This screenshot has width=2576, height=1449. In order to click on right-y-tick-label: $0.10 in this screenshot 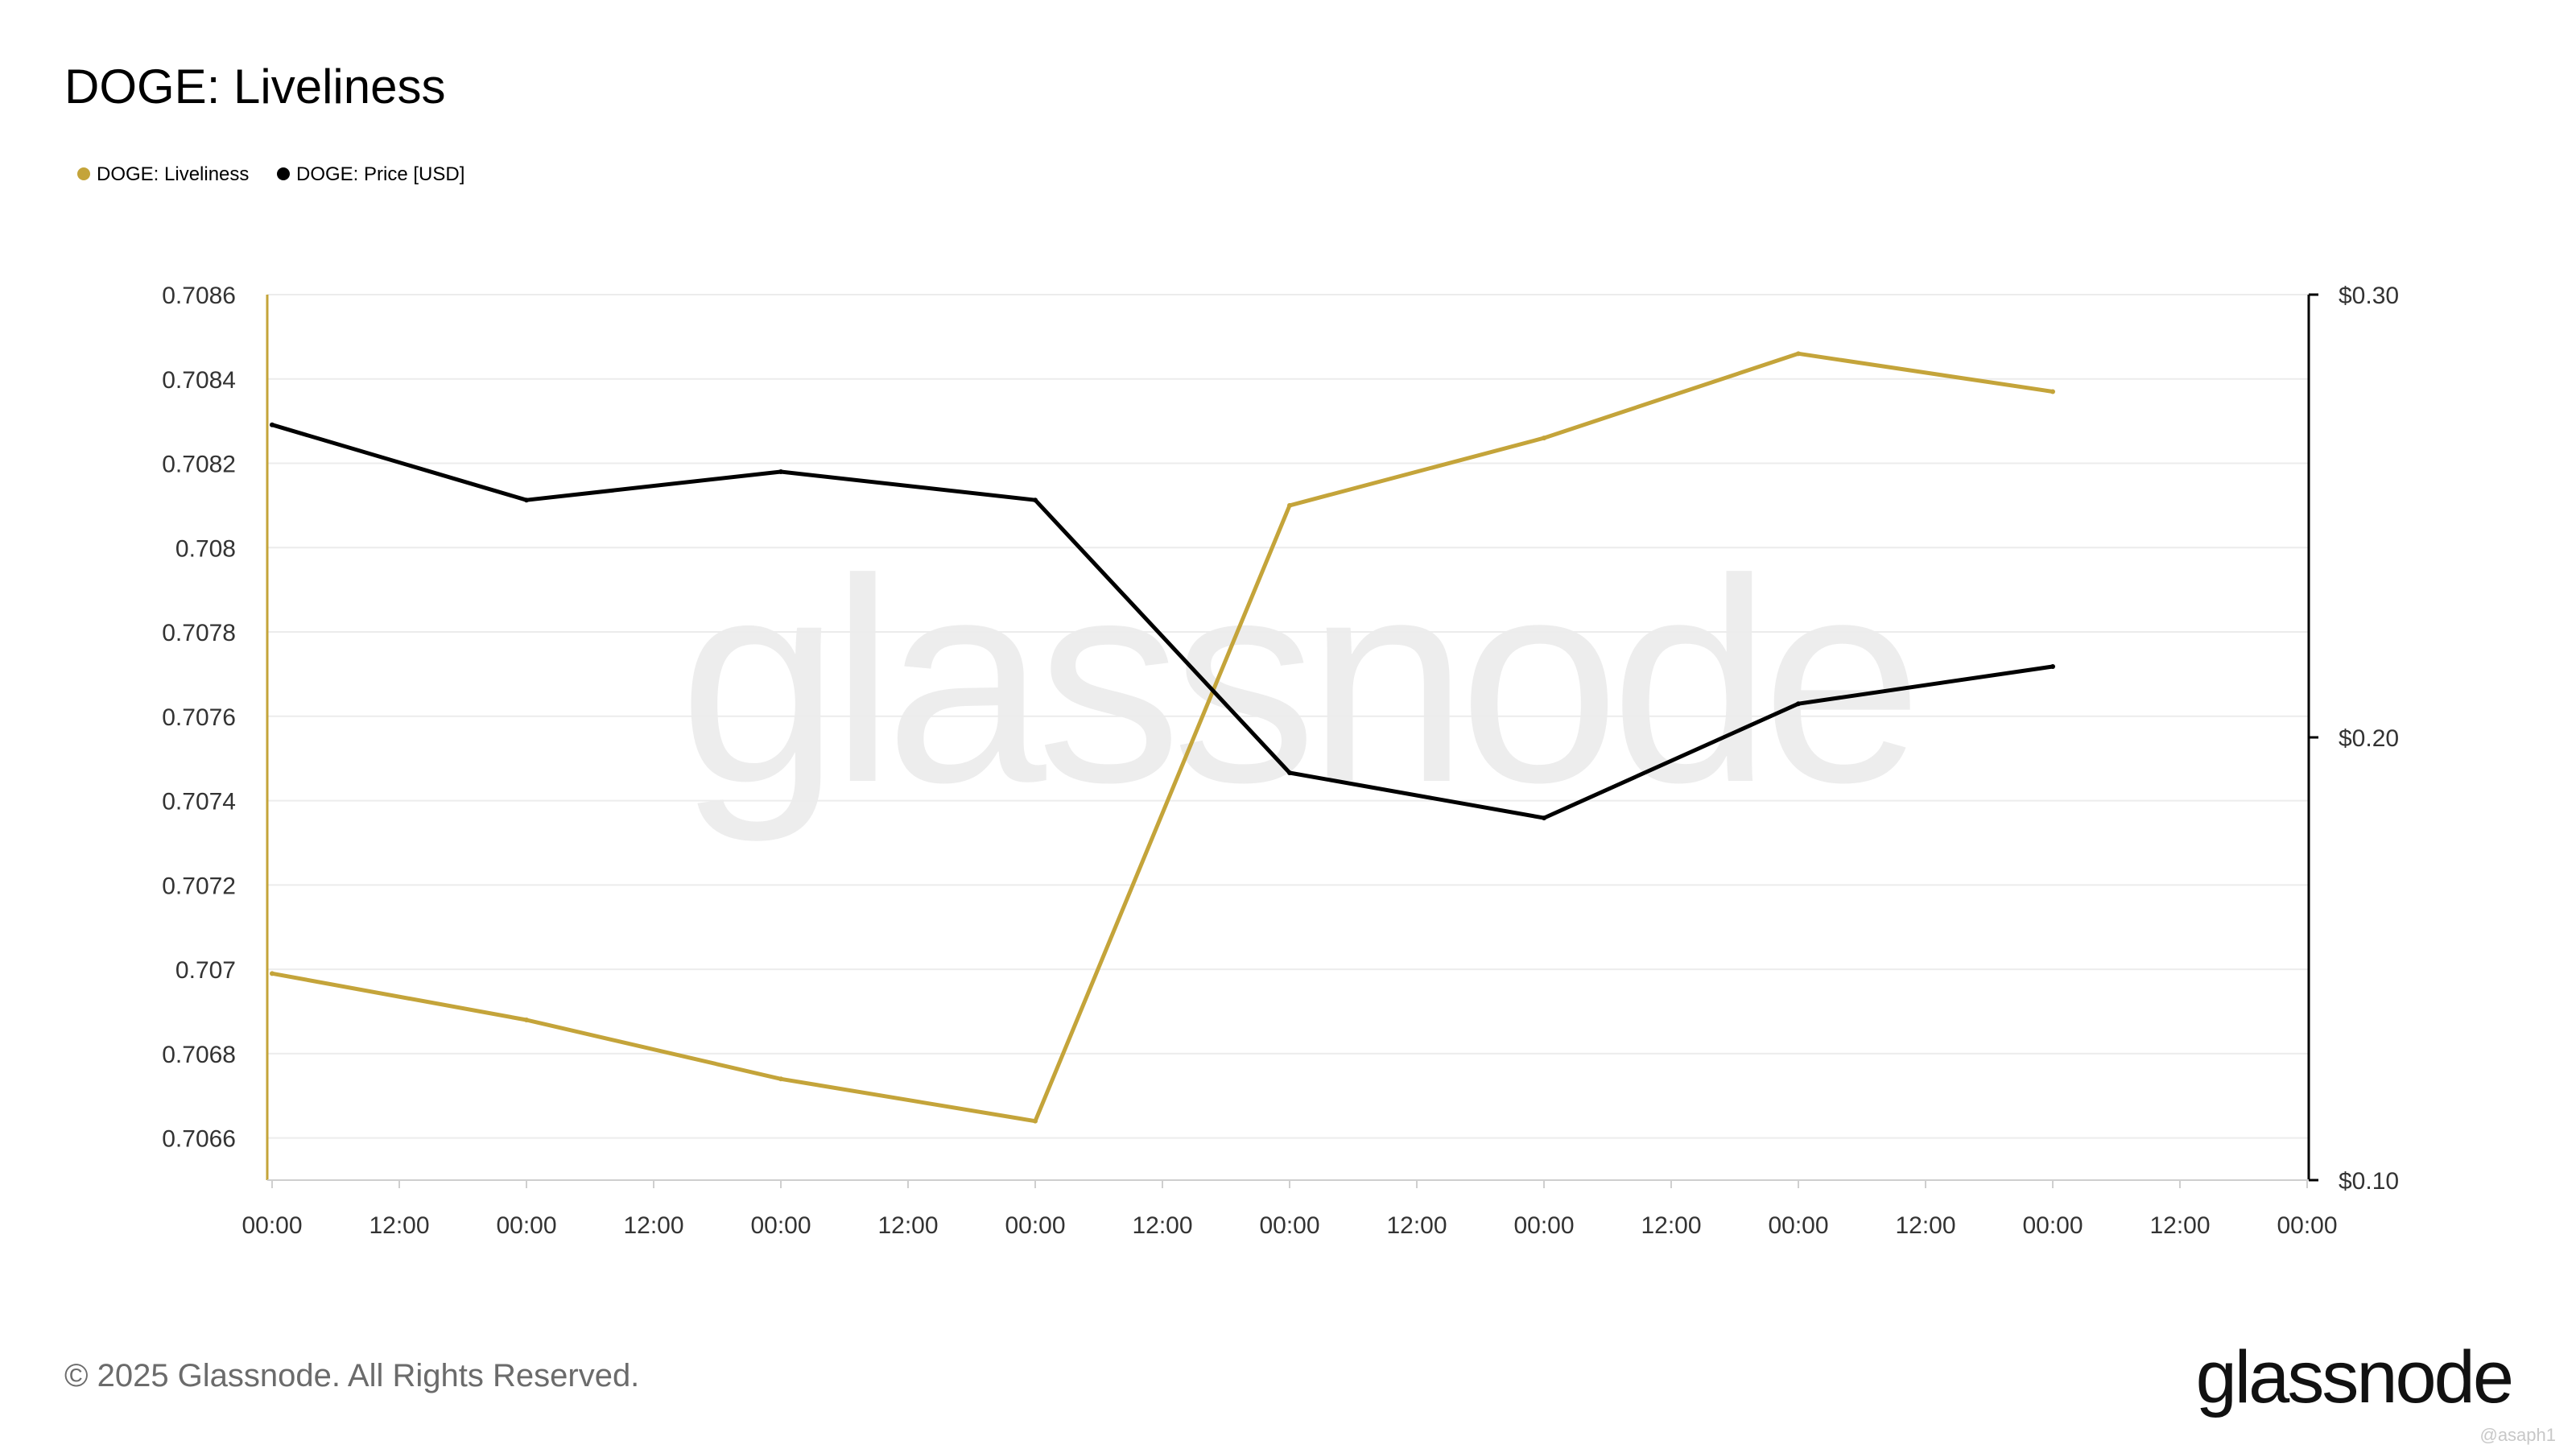, I will do `click(2369, 1181)`.